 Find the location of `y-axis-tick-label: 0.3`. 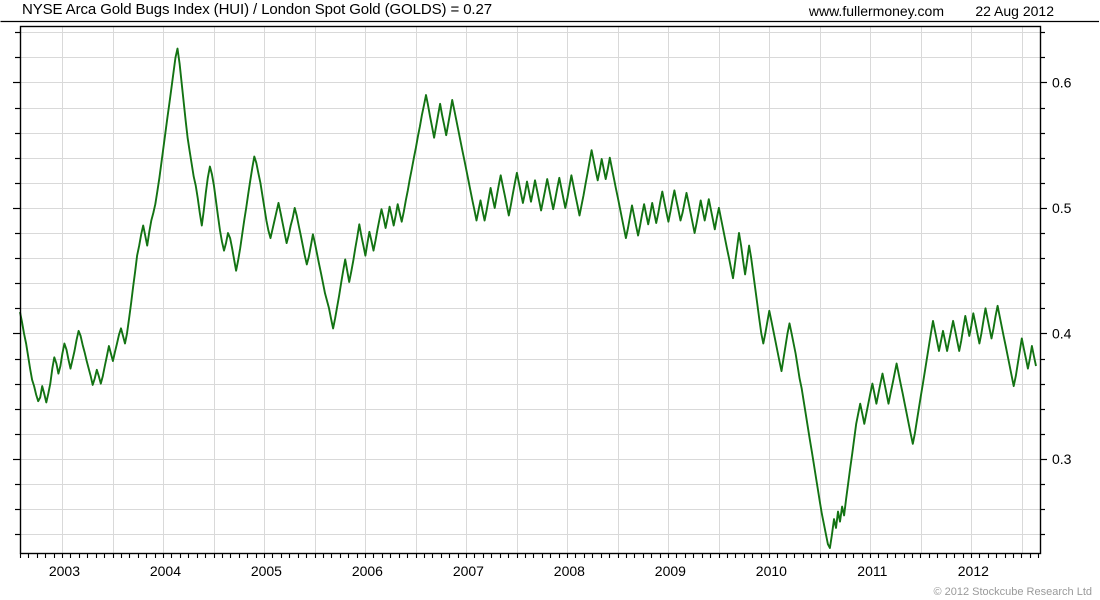

y-axis-tick-label: 0.3 is located at coordinates (1062, 459).